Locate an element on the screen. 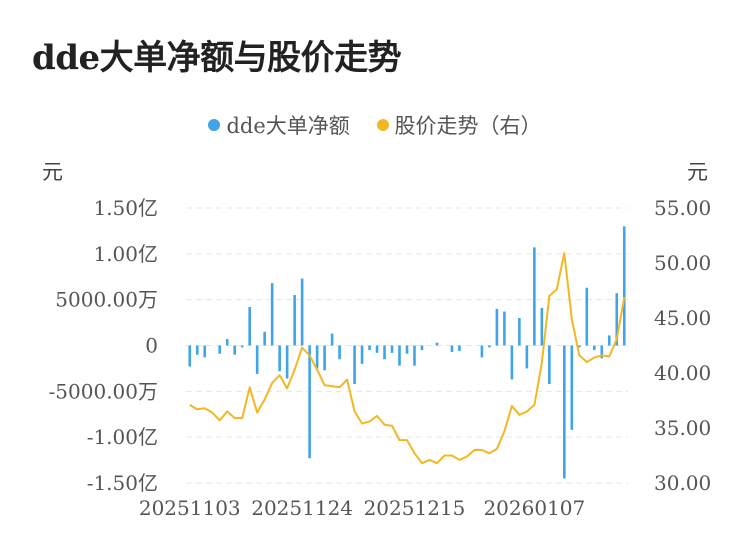 This screenshot has width=750, height=558. legend-item-price: 股价走势（右） is located at coordinates (459, 125).